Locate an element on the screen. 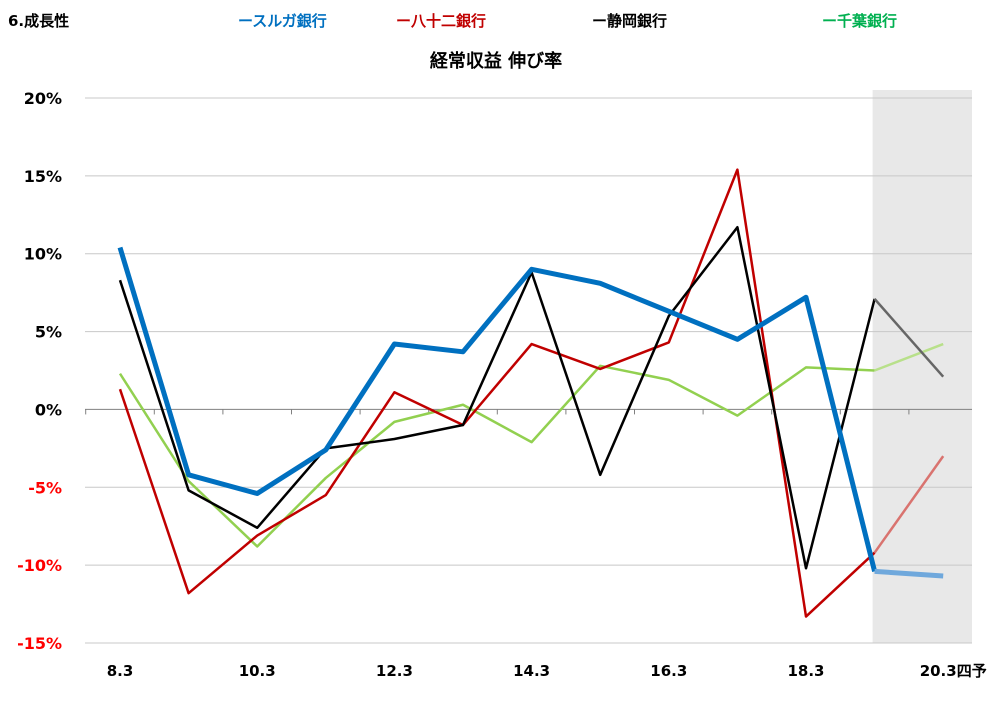  y-tick-label: 15% is located at coordinates (43, 176).